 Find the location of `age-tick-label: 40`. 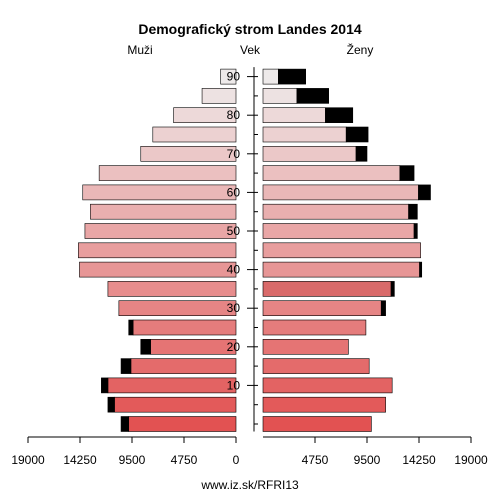

age-tick-label: 40 is located at coordinates (234, 270).